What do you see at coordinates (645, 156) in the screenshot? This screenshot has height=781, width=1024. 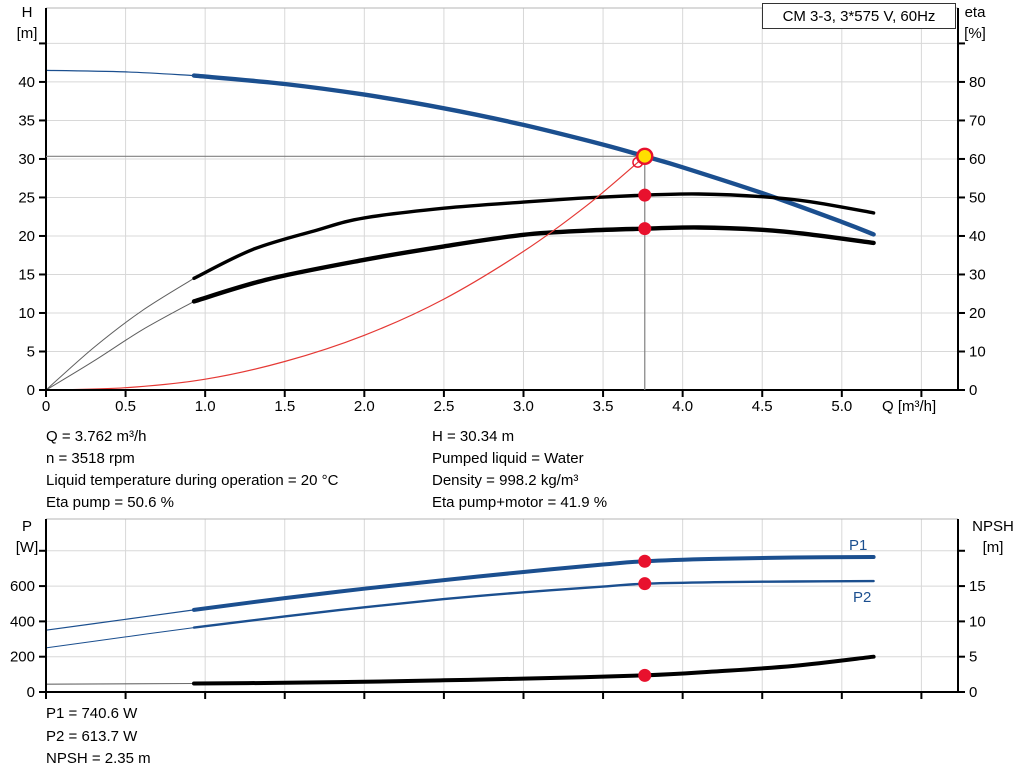 I see `duty-point-marker` at bounding box center [645, 156].